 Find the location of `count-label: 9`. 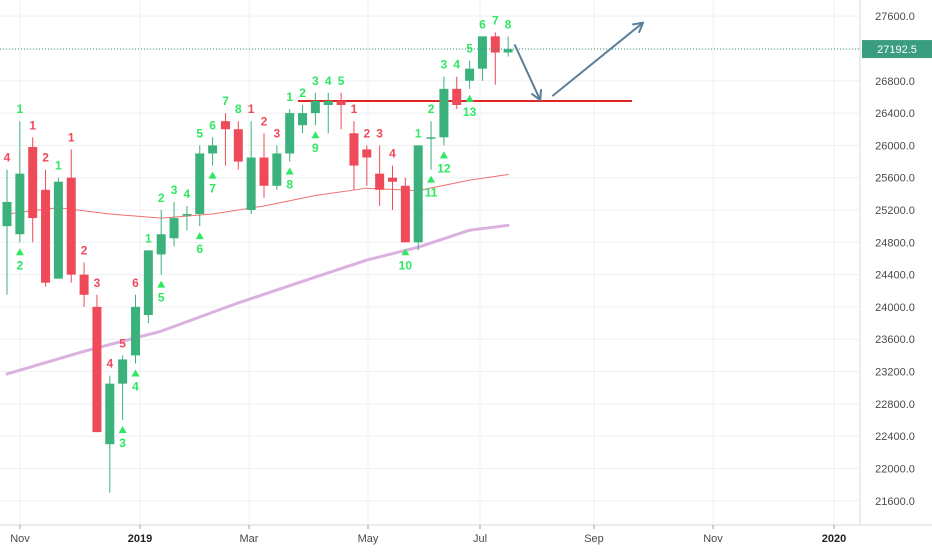

count-label: 9 is located at coordinates (315, 148).